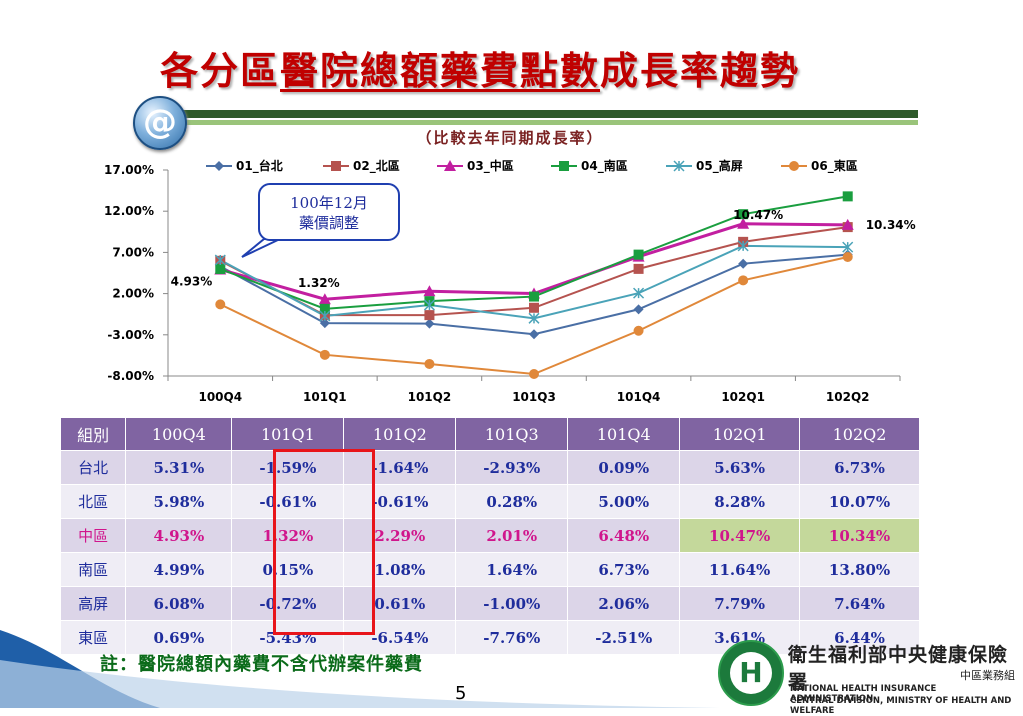  What do you see at coordinates (740, 501) in the screenshot?
I see `table-cell: 8.28%` at bounding box center [740, 501].